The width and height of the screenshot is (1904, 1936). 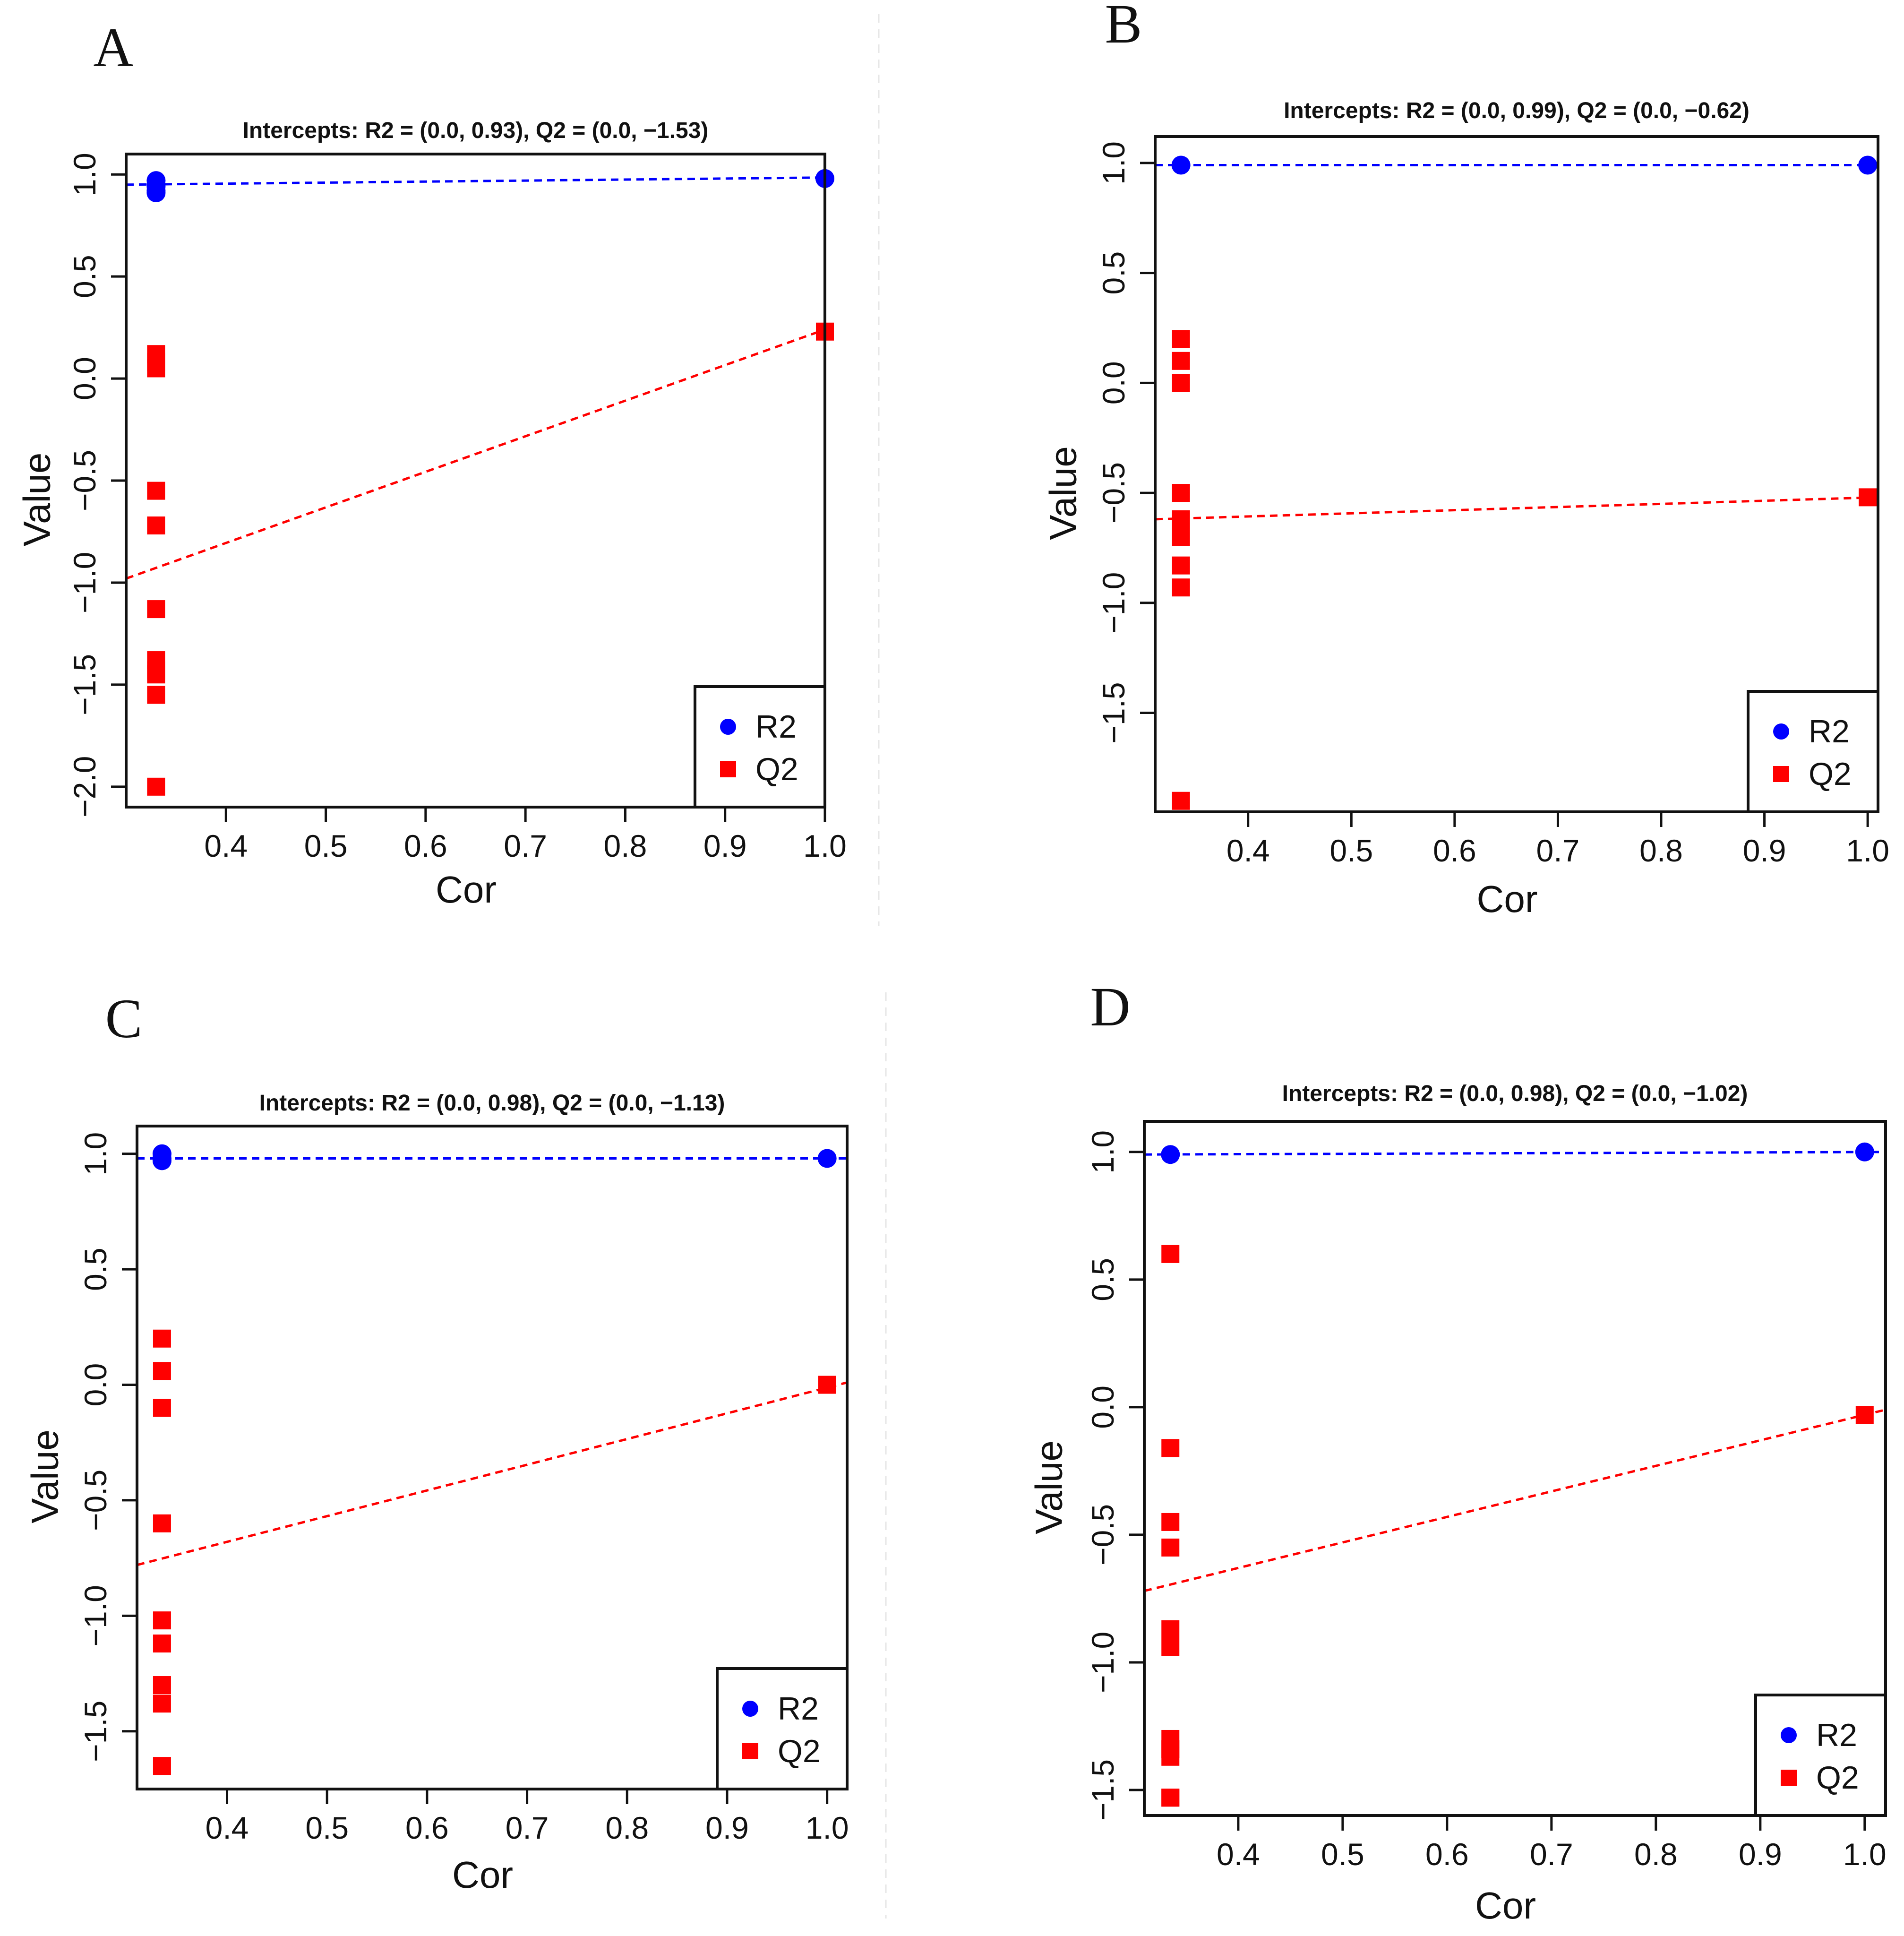 What do you see at coordinates (84, 787) in the screenshot?
I see `y-tick-label: −2.0` at bounding box center [84, 787].